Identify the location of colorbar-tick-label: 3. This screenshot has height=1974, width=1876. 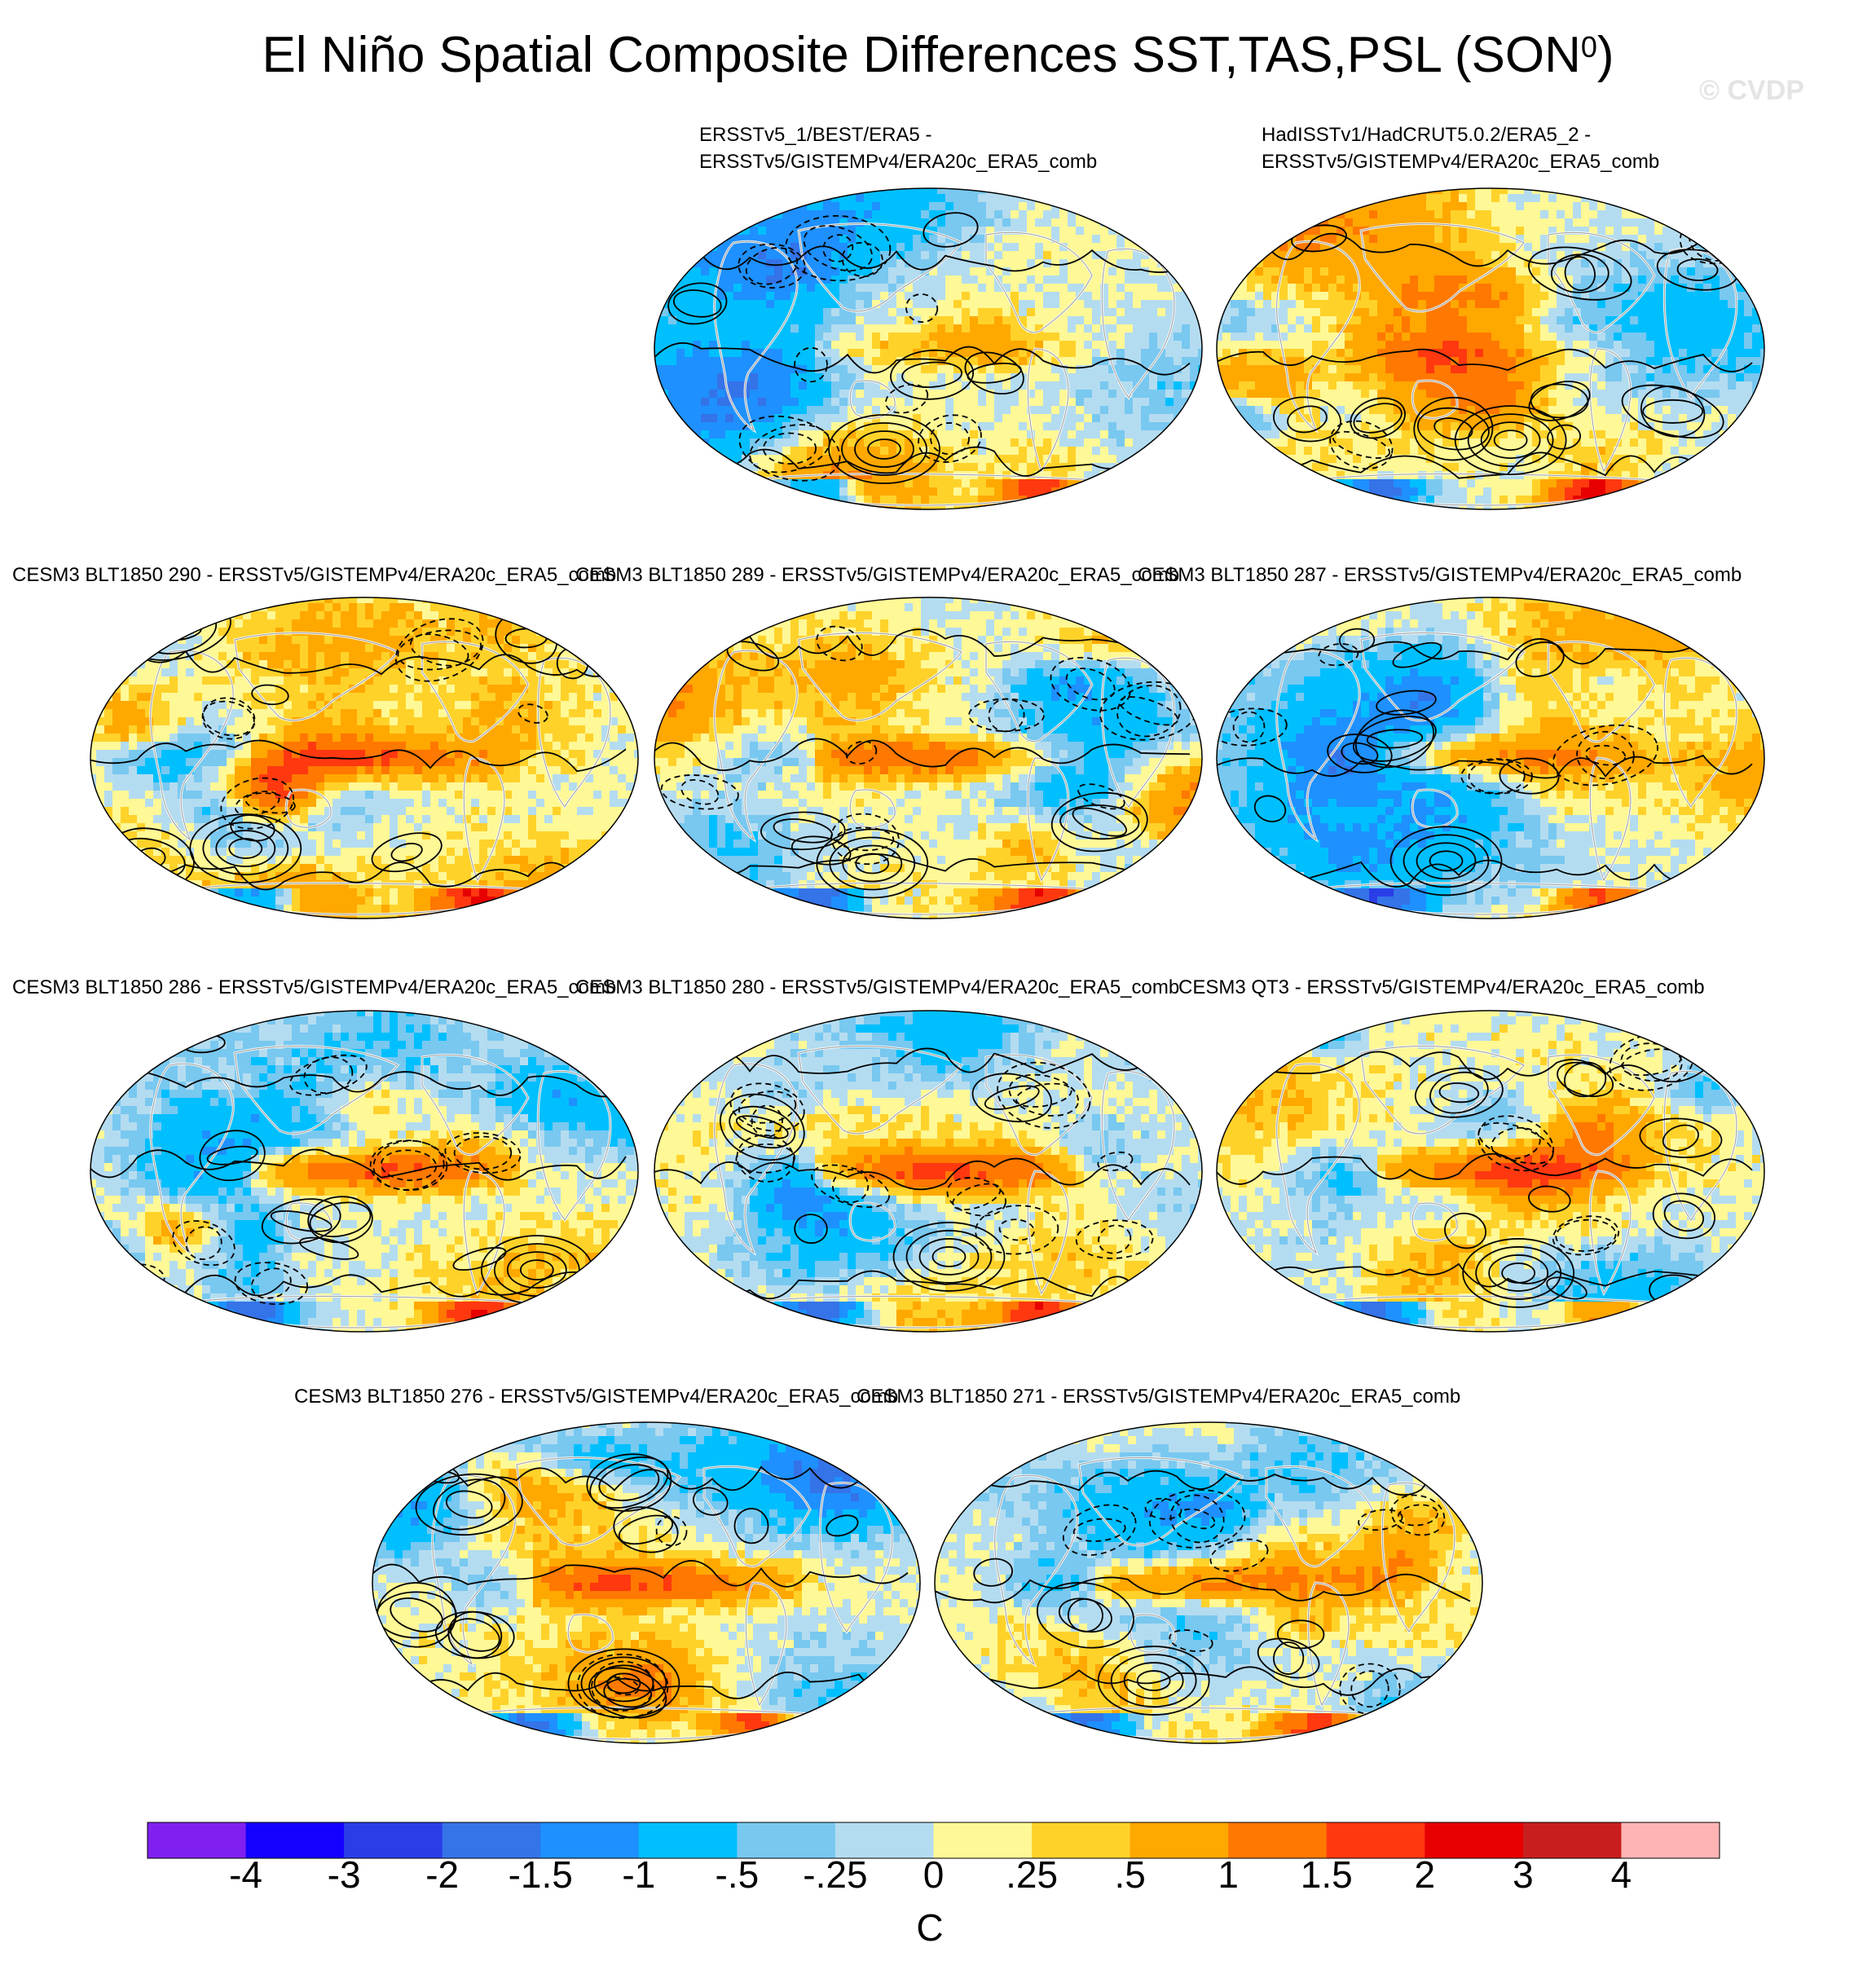
(1523, 1874).